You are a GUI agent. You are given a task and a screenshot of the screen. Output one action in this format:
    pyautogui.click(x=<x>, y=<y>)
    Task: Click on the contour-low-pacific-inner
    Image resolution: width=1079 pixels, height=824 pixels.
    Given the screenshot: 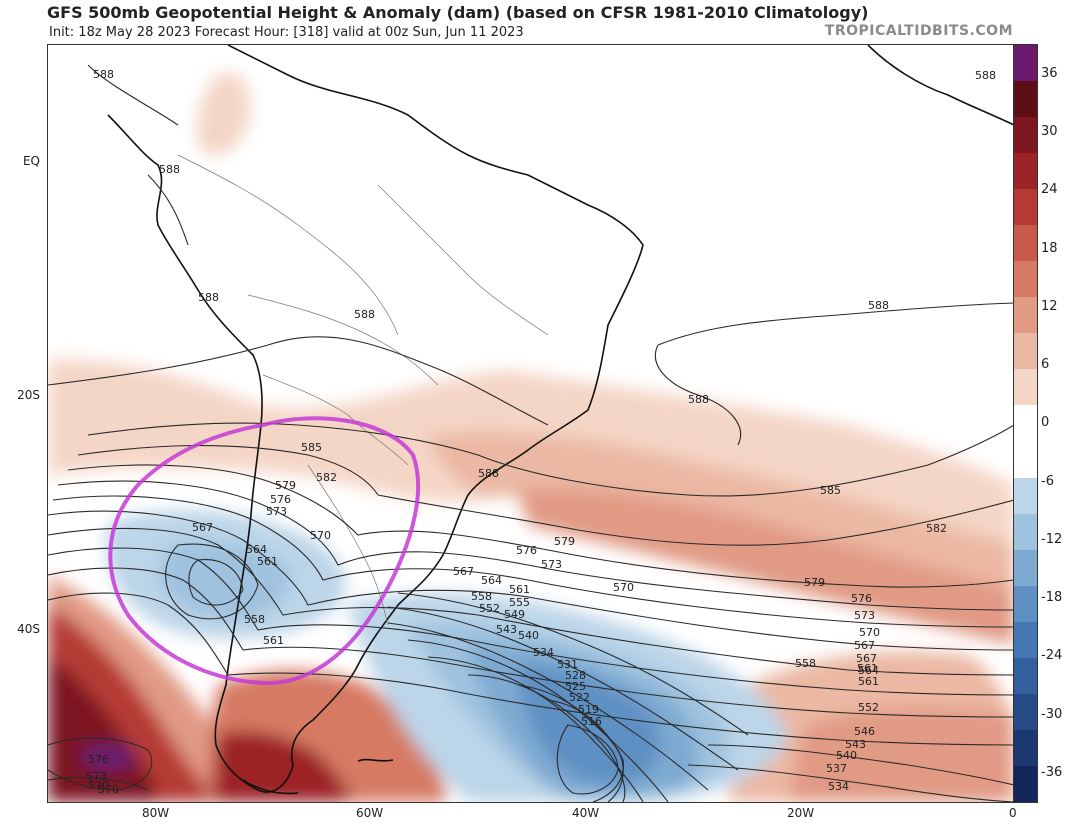 What is the action you would take?
    pyautogui.click(x=216, y=582)
    